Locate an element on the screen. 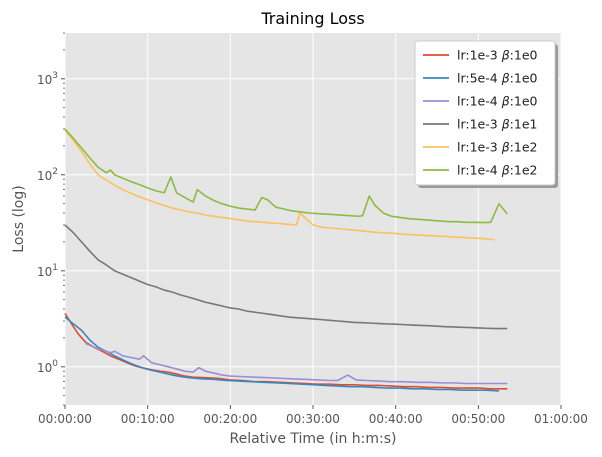  x-tick-label: 00:20:00 is located at coordinates (230, 419).